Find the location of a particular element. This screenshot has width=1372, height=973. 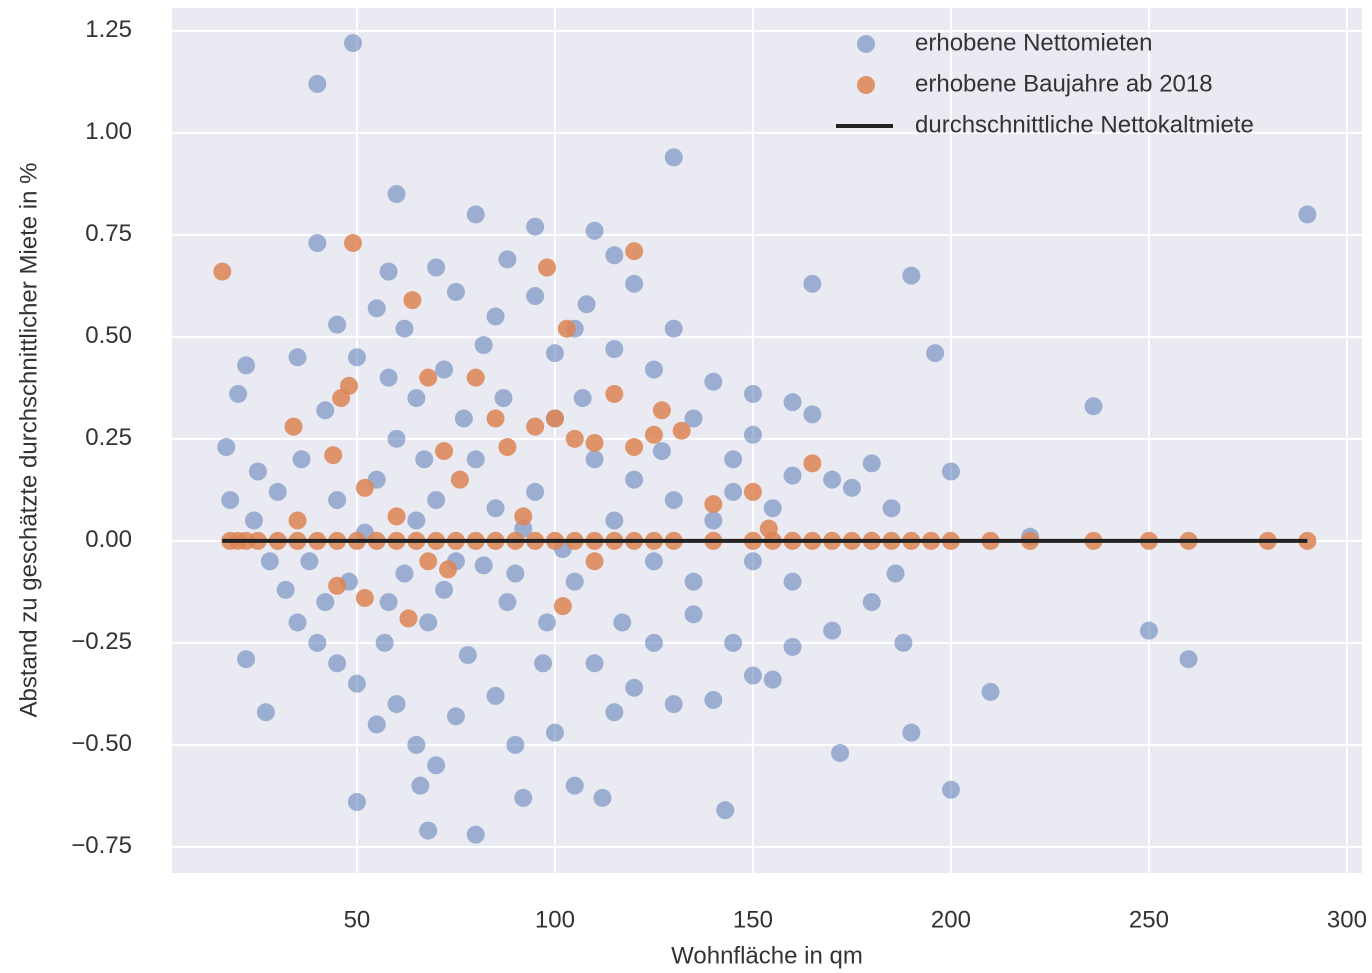

y-tick-label: 0.50 is located at coordinates (108, 335).